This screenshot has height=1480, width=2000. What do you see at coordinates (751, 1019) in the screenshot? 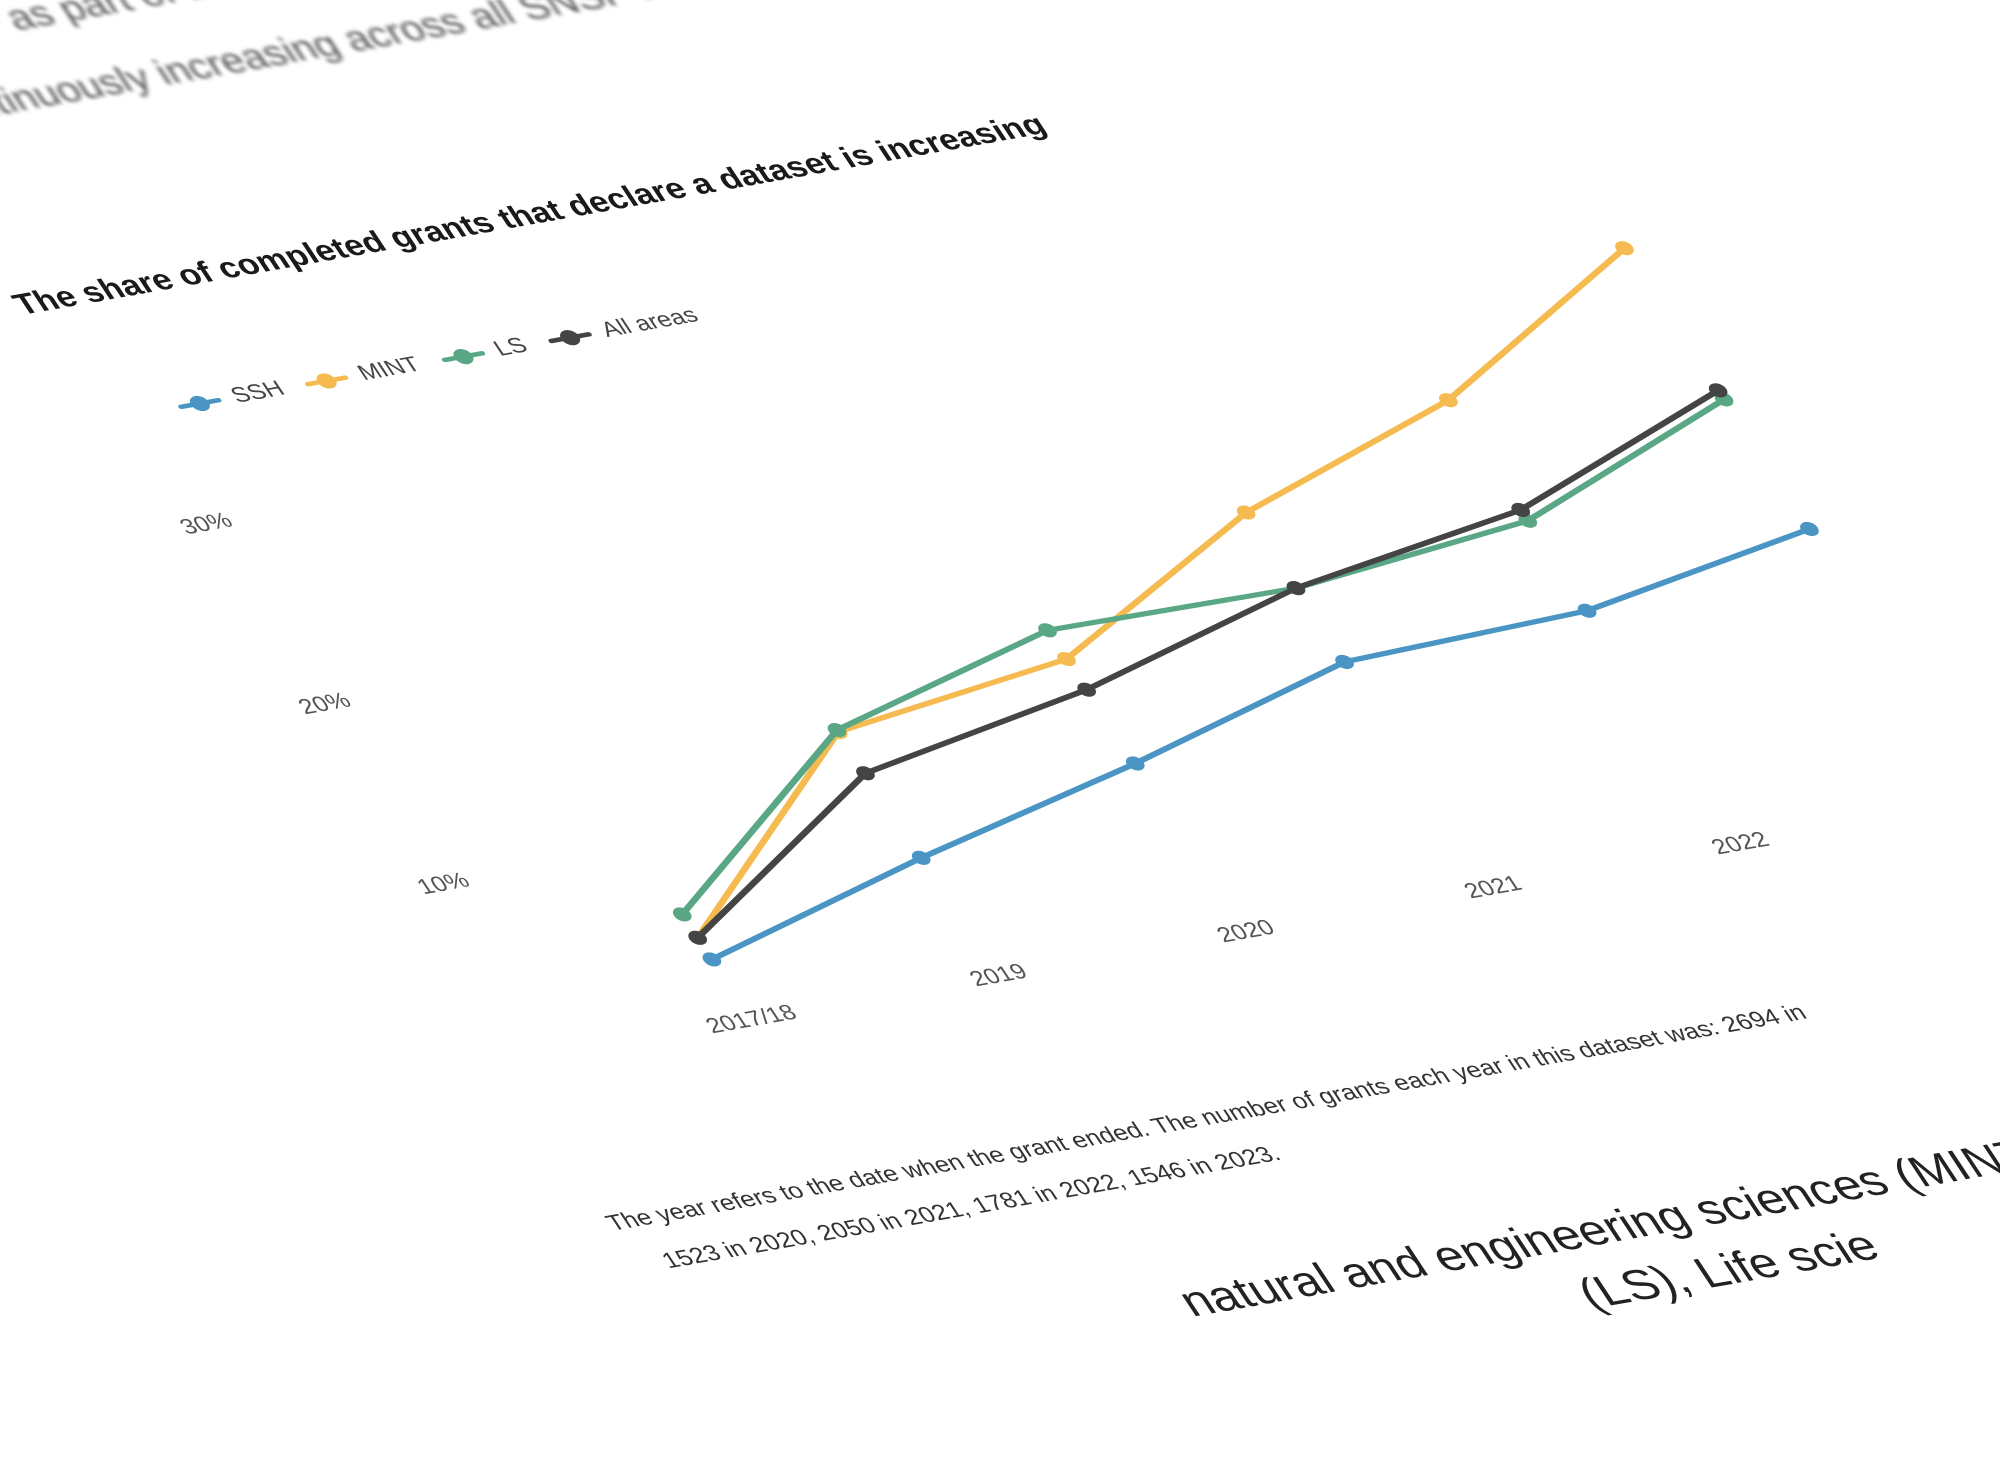
I see `x-tick-label: 2017/18` at bounding box center [751, 1019].